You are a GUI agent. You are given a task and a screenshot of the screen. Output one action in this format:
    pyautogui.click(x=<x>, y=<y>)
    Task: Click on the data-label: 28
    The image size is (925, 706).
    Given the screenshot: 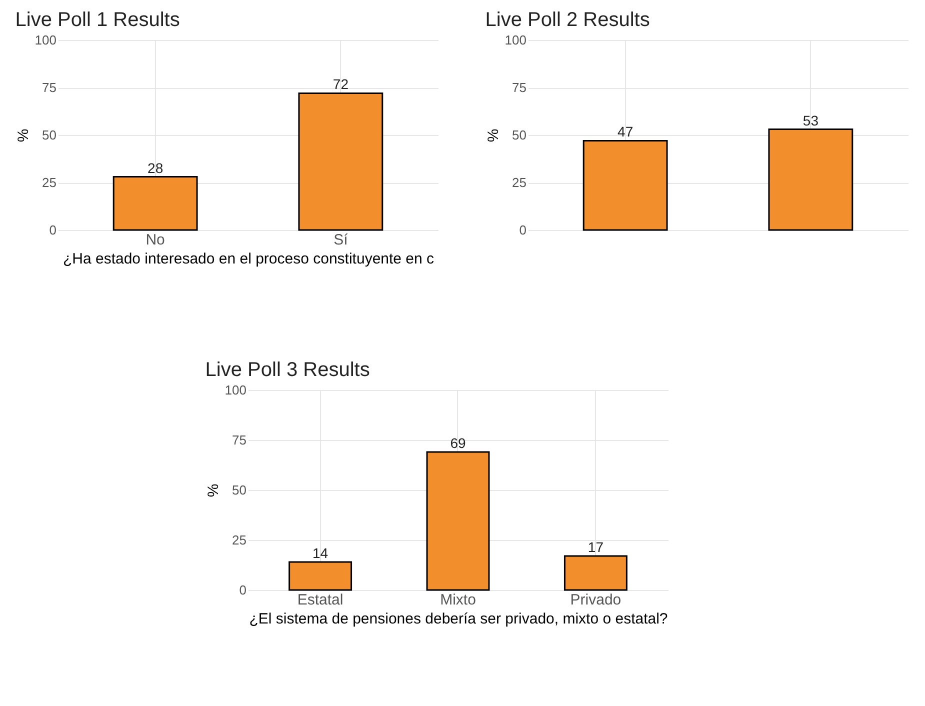 What is the action you would take?
    pyautogui.click(x=156, y=168)
    